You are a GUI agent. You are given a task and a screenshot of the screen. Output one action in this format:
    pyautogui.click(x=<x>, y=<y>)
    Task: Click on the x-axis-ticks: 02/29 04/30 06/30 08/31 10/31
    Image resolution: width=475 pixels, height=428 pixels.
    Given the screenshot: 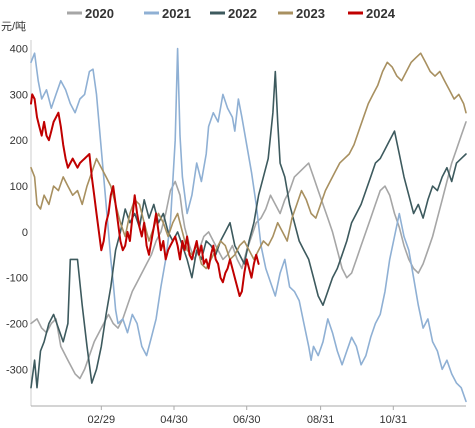 What is the action you would take?
    pyautogui.click(x=248, y=416)
    